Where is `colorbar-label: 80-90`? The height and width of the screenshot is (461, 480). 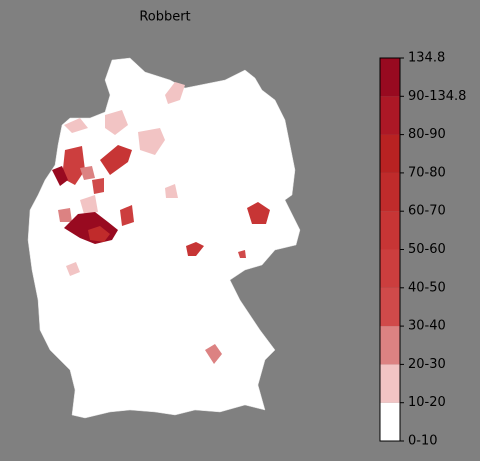
colorbar-label: 80-90 is located at coordinates (427, 134).